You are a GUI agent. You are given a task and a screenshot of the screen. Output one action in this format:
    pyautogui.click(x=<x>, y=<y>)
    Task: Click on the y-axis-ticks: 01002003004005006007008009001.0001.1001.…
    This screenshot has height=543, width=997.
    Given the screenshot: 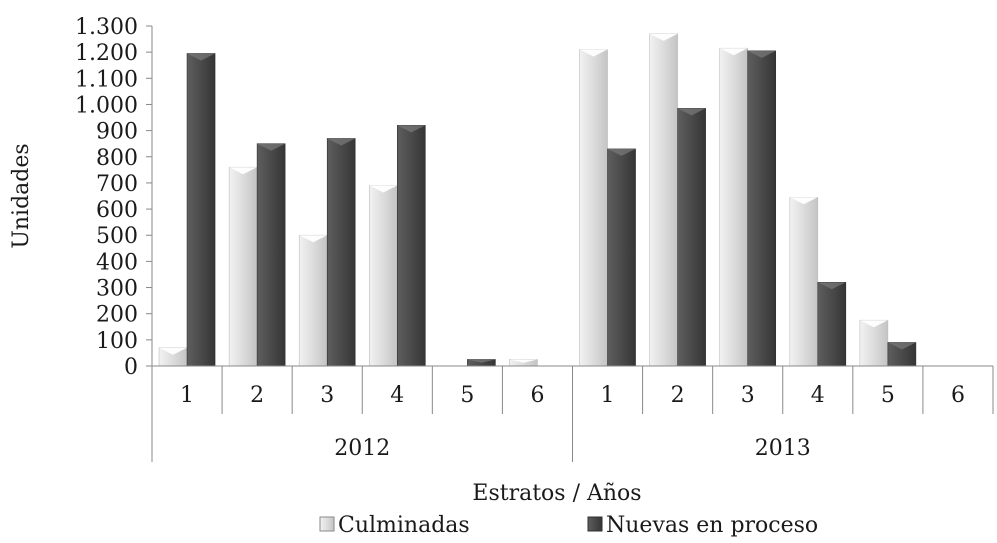 What is the action you would take?
    pyautogui.click(x=113, y=197)
    